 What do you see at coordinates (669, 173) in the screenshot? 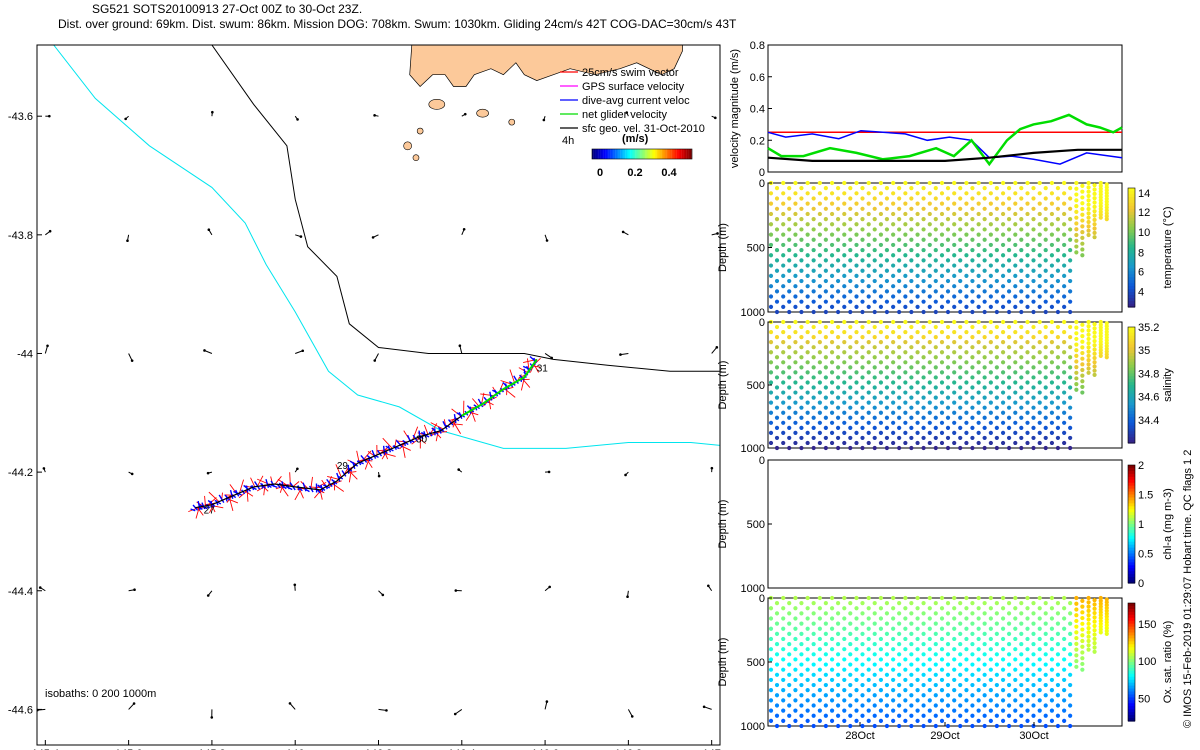
I see `map-colorbar-tick: 0.4` at bounding box center [669, 173].